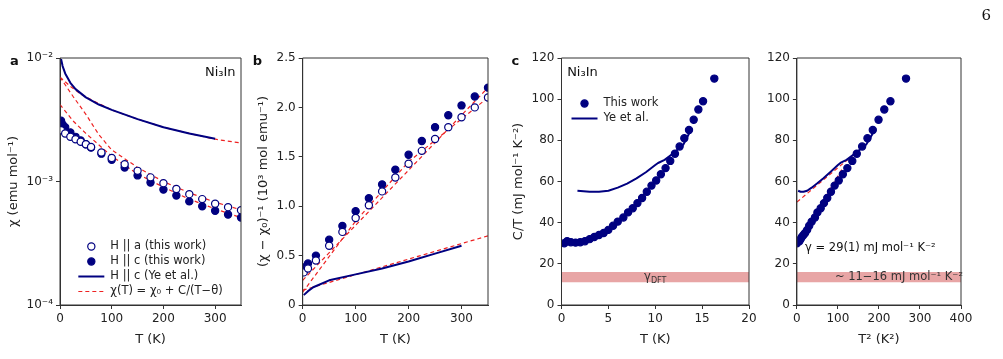  I want to click on y-tick-label: 2.5, so click(286, 57).